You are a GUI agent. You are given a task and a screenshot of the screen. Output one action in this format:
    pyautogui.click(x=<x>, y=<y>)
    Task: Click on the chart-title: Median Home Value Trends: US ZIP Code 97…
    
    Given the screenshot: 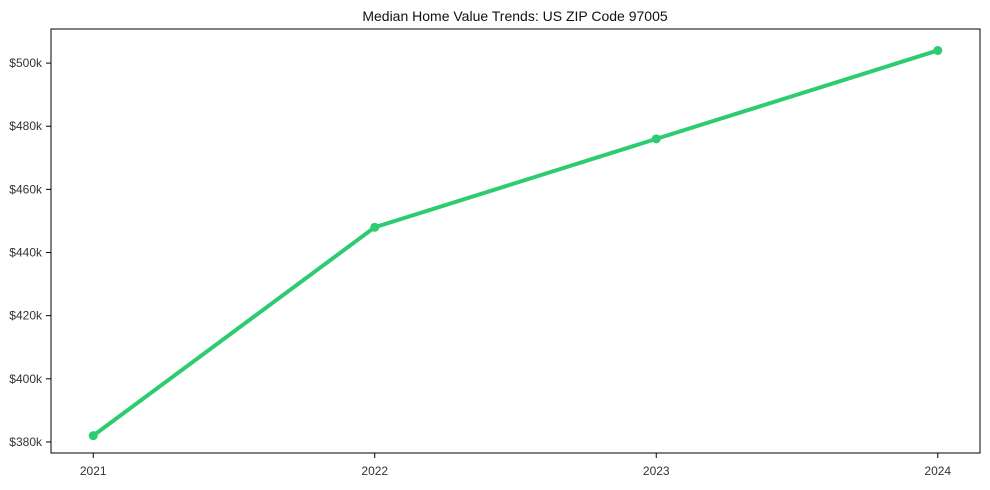 What is the action you would take?
    pyautogui.click(x=515, y=16)
    